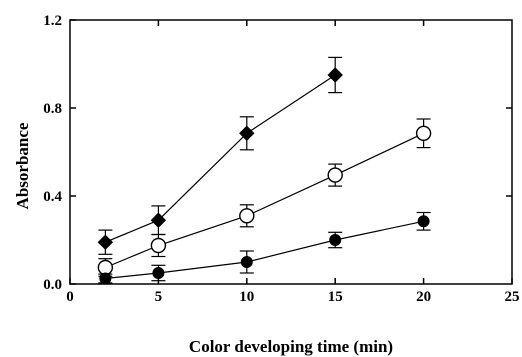 The width and height of the screenshot is (522, 357). I want to click on x-tick-label: 25, so click(512, 297).